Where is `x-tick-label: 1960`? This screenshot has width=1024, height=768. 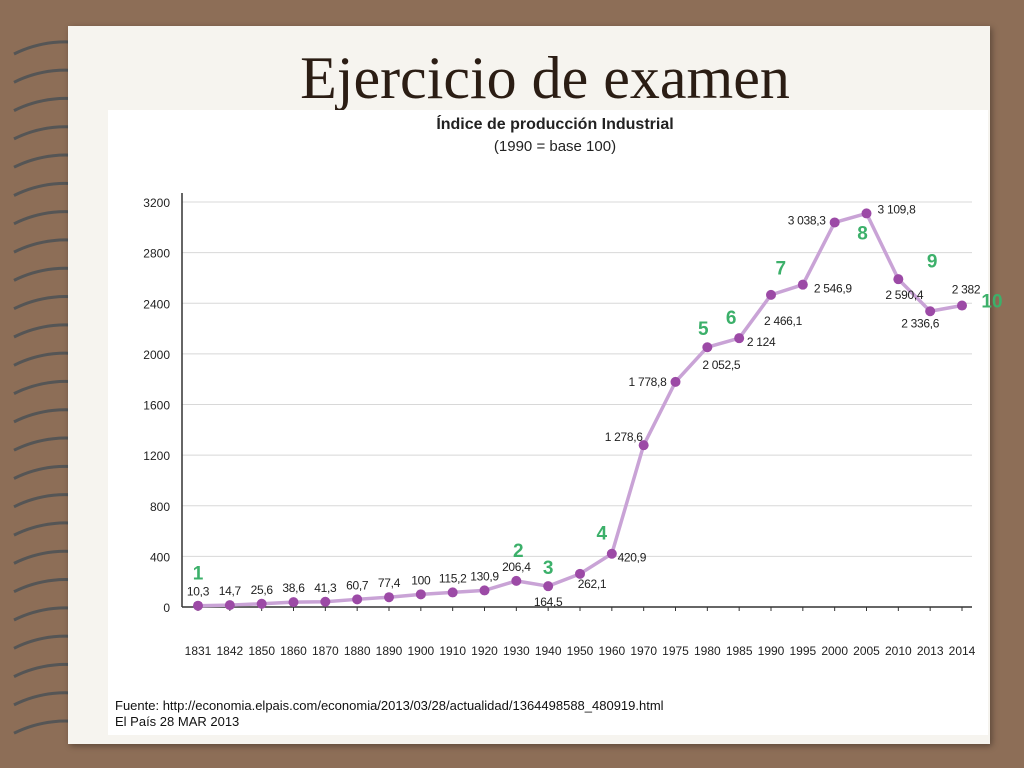
x-tick-label: 1960 is located at coordinates (611, 651).